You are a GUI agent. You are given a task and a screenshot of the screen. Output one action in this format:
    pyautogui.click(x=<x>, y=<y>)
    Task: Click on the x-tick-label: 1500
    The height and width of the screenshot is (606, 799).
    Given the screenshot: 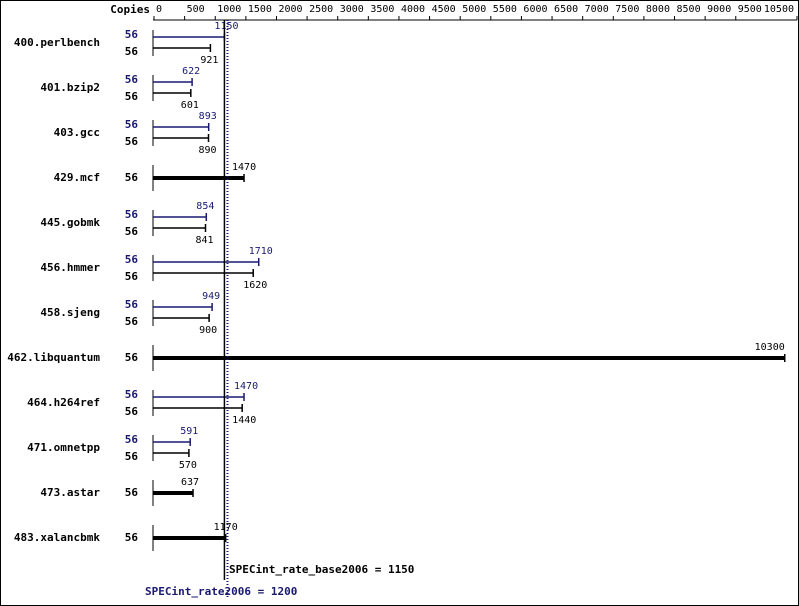 What is the action you would take?
    pyautogui.click(x=260, y=9)
    